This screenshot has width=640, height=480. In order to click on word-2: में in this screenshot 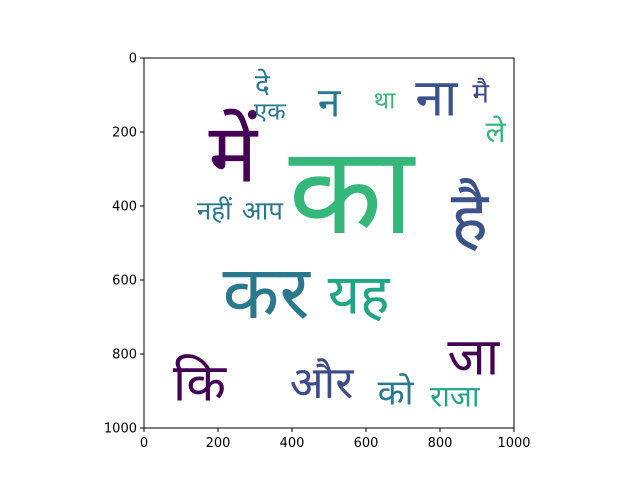, I will do `click(233, 154)`.